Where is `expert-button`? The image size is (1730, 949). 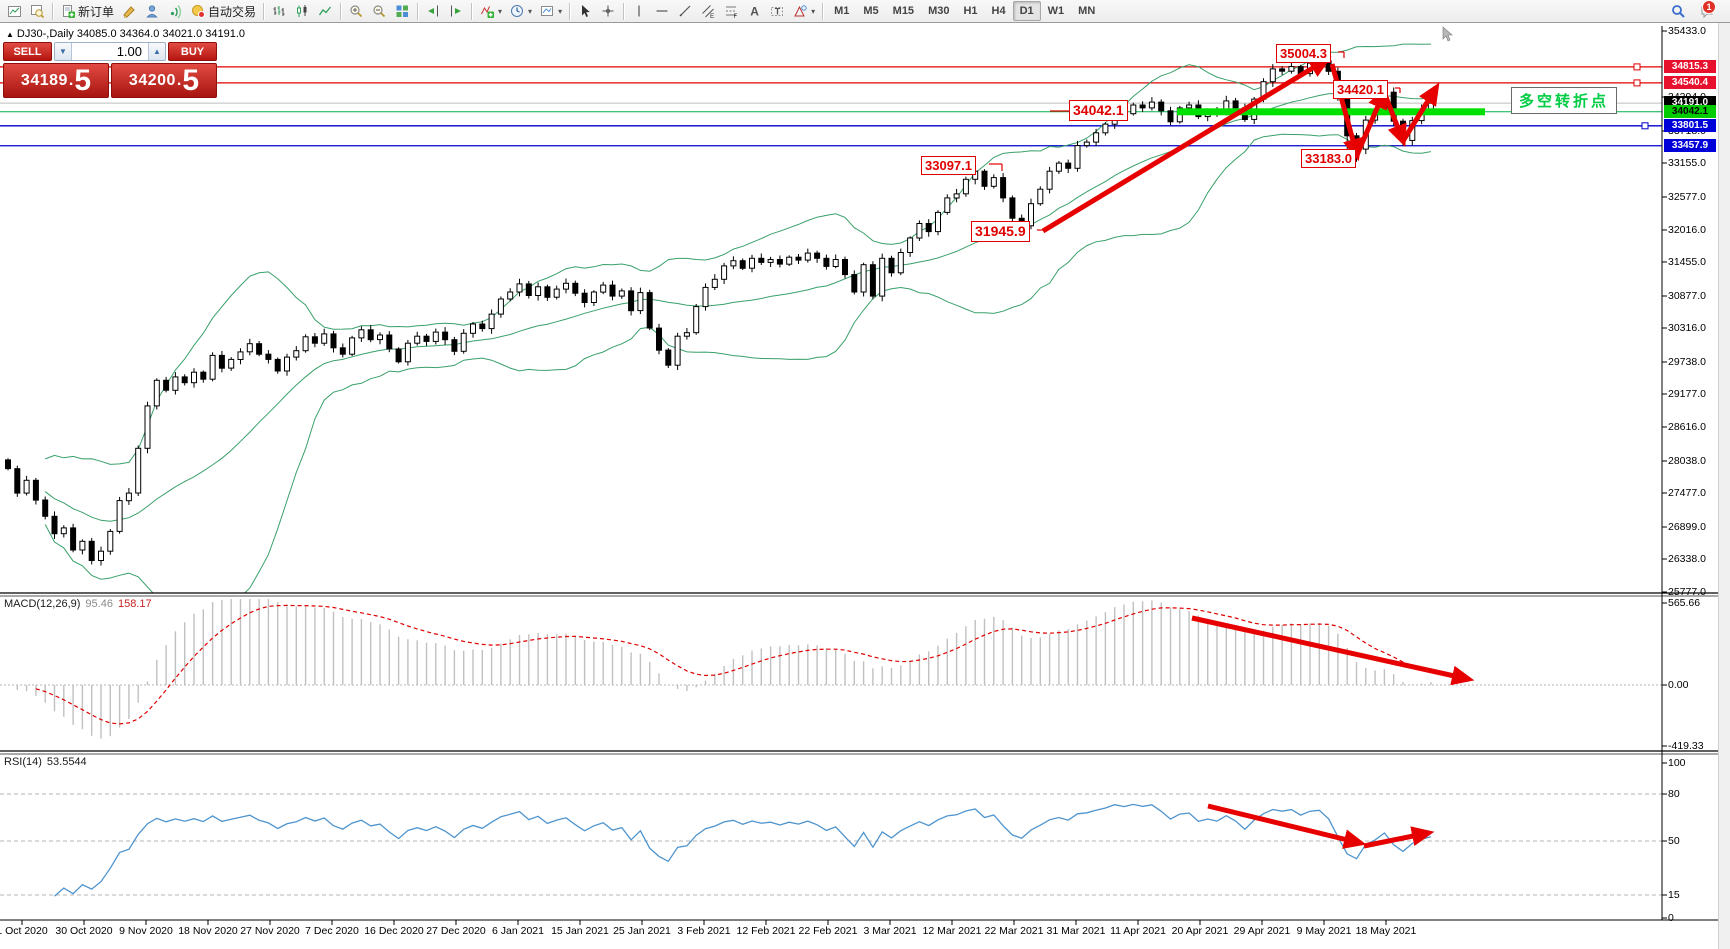 expert-button is located at coordinates (152, 11).